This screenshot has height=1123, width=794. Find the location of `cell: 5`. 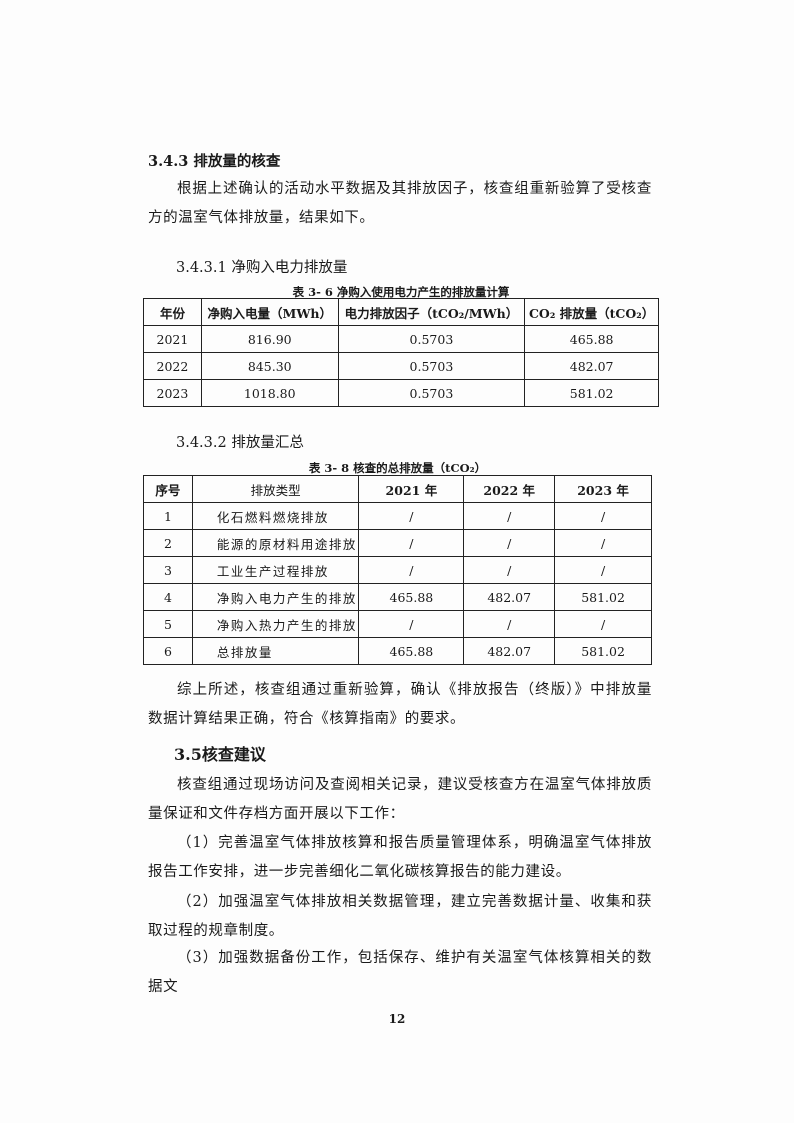

cell: 5 is located at coordinates (168, 624).